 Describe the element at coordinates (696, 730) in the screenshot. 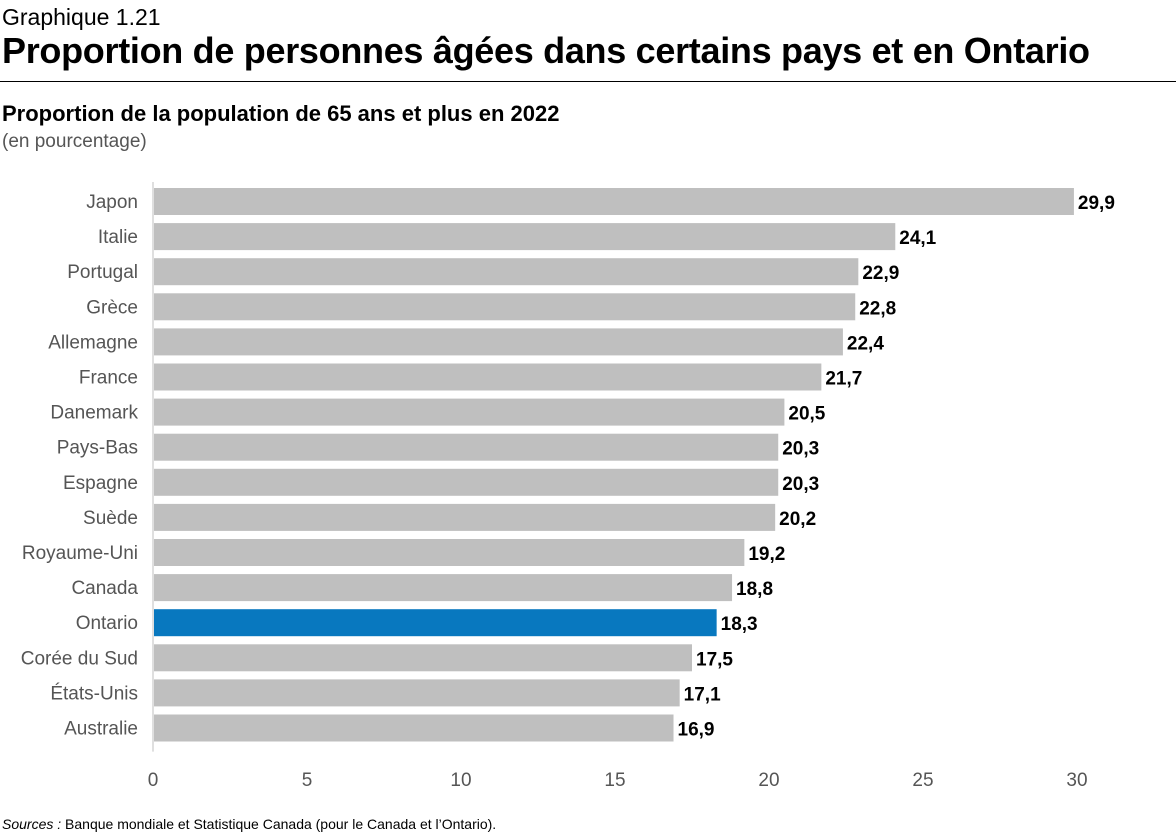

I see `value-label-15: 16,9` at that location.